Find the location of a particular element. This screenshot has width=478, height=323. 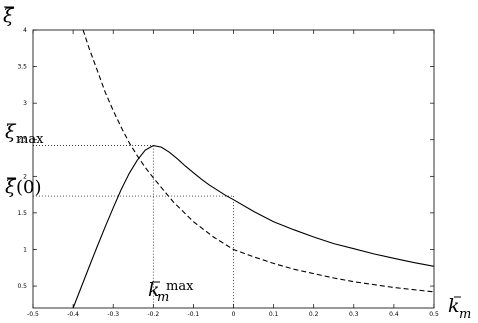

xi-zero-label: ξ (0) is located at coordinates (23, 187).